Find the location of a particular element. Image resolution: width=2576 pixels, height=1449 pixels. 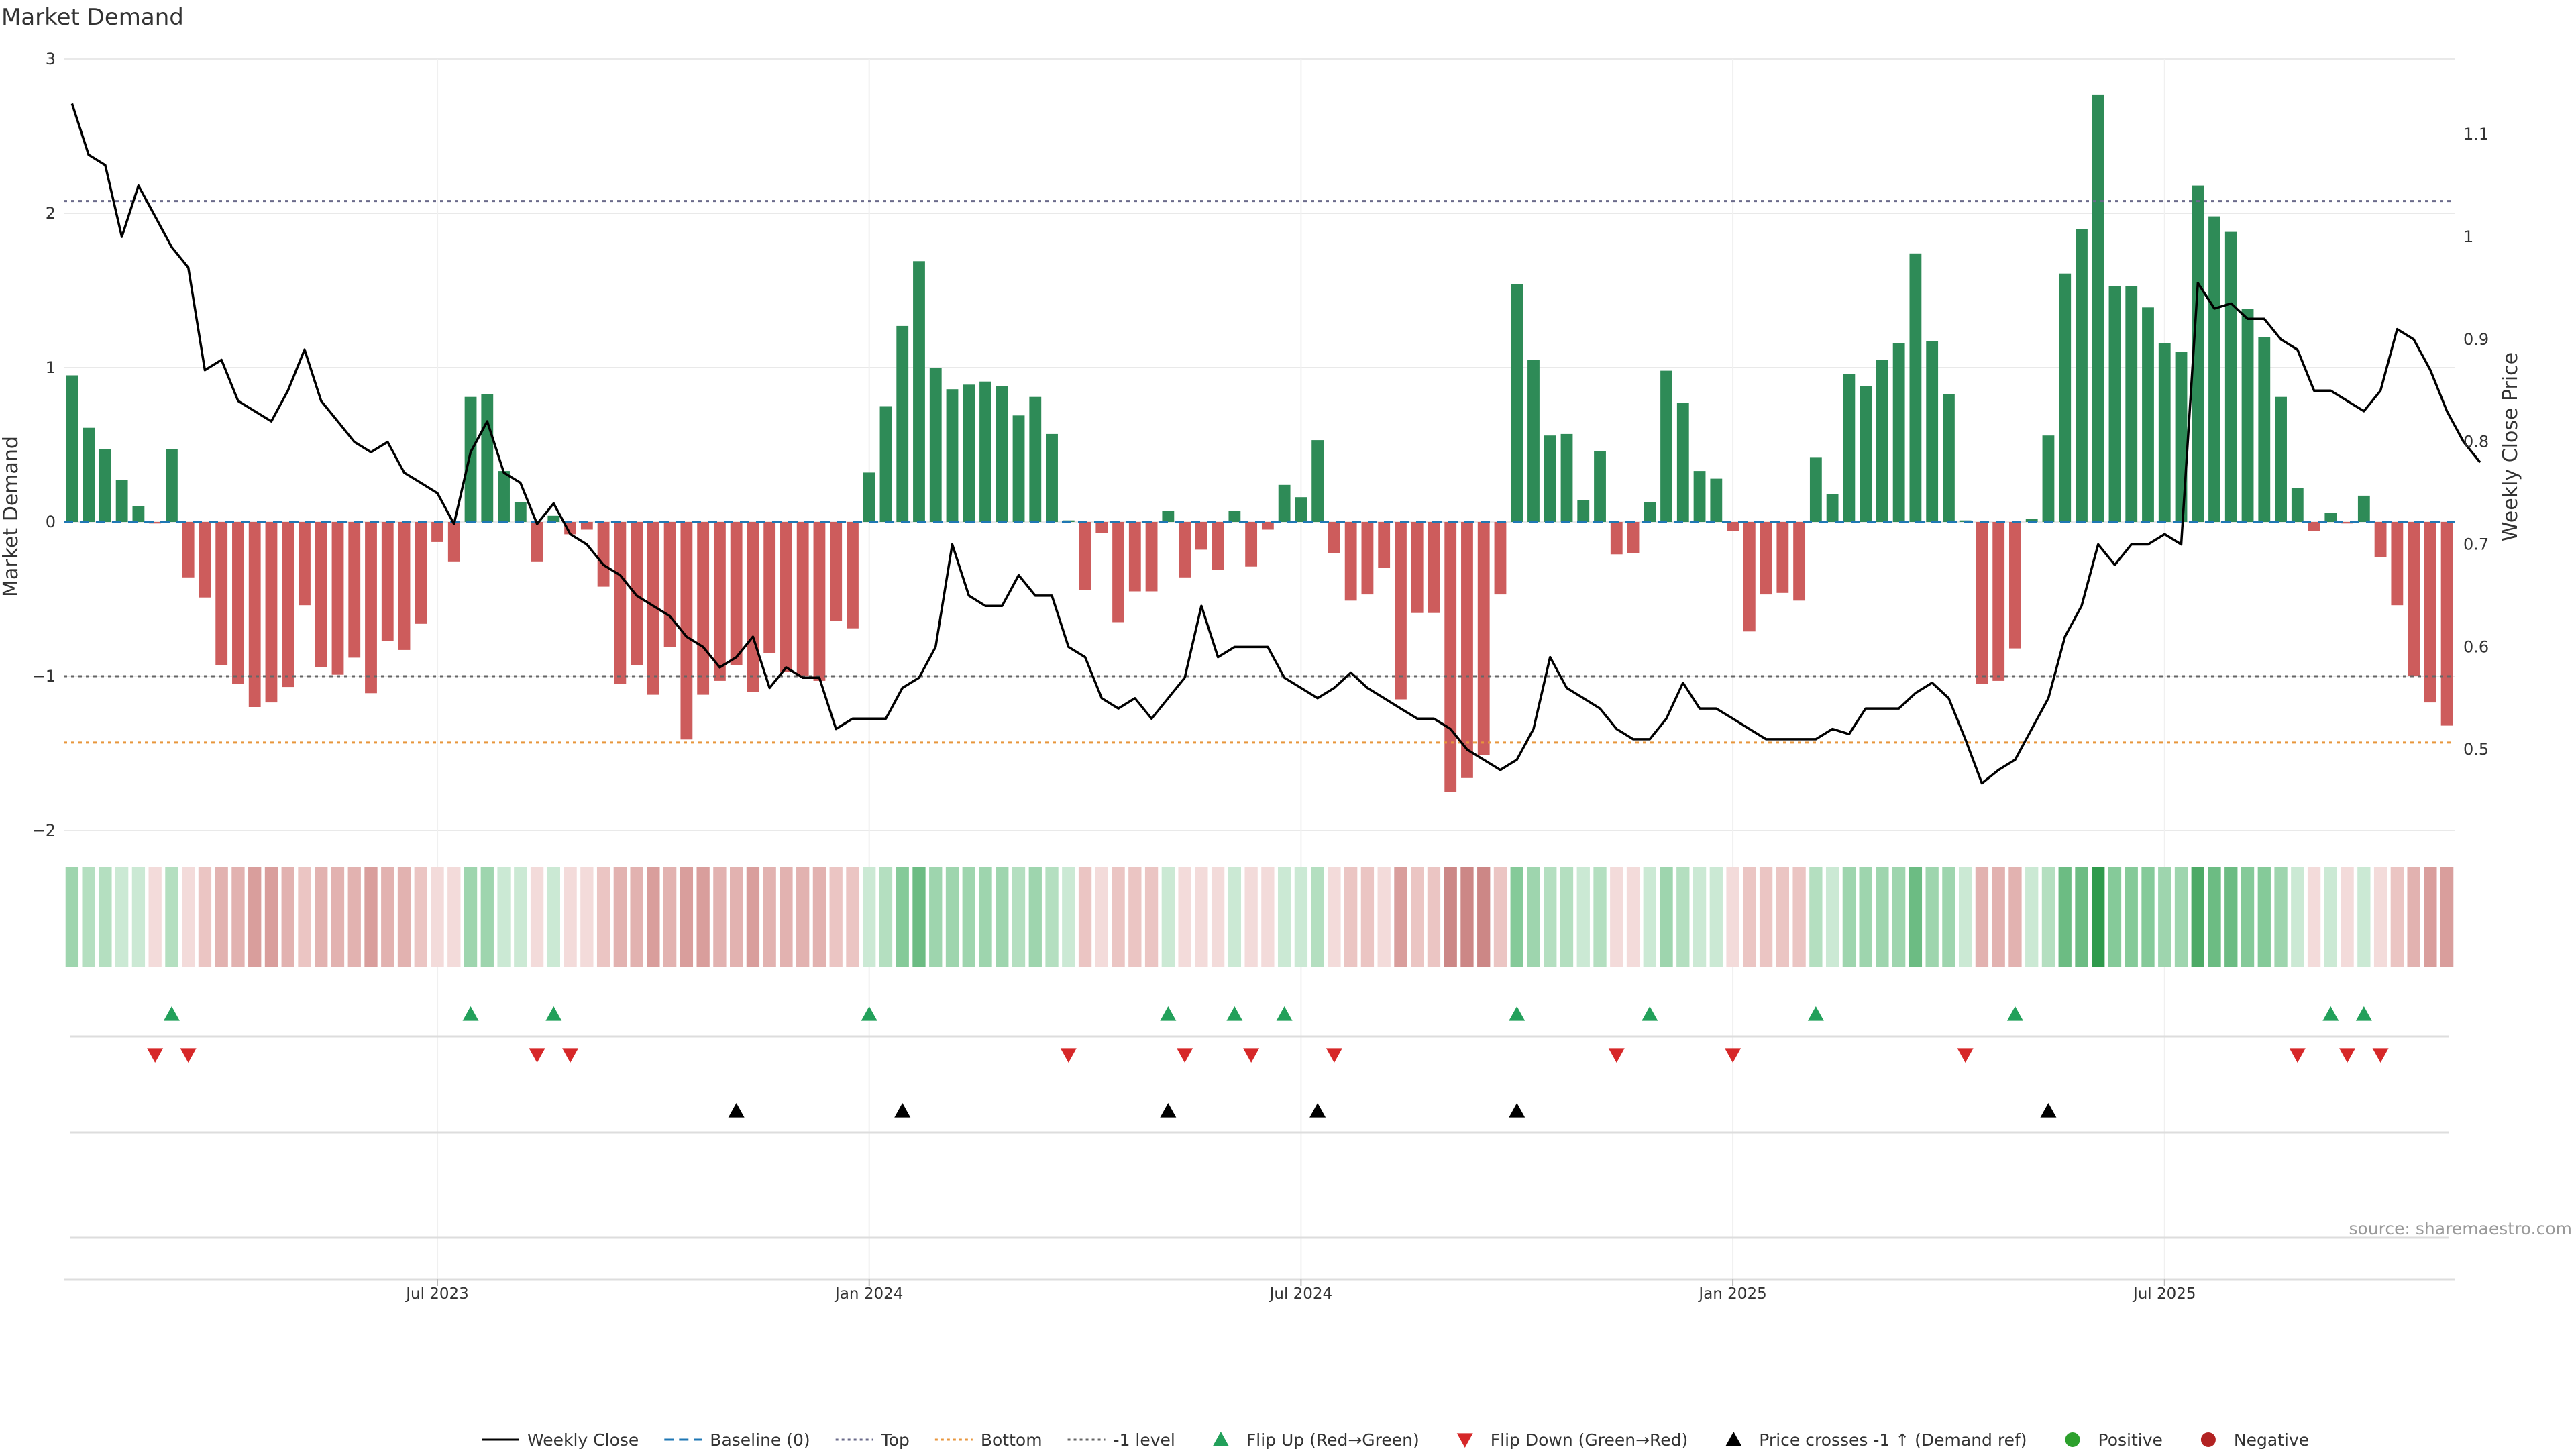

legend-icon-negative is located at coordinates (2208, 1439).